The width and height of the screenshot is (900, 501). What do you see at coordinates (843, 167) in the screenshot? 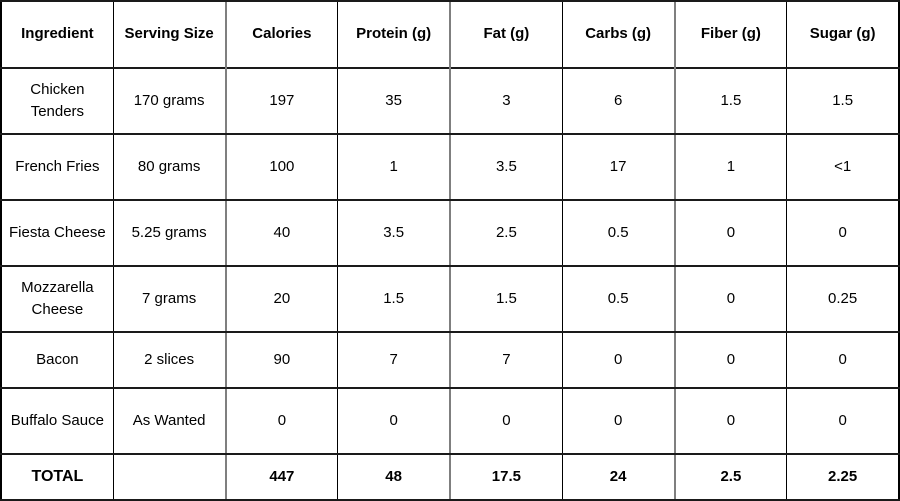
I see `sugar-cell: <1` at bounding box center [843, 167].